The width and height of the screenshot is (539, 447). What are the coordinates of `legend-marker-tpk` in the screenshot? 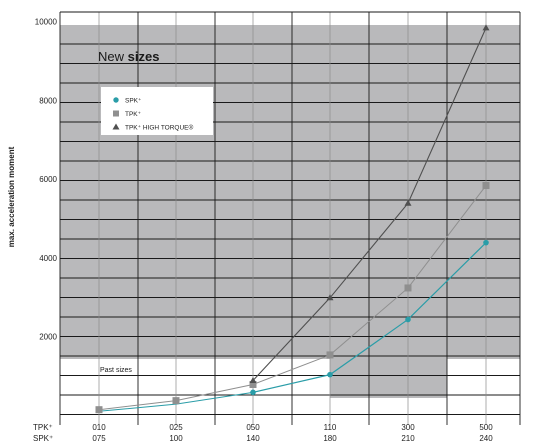 It's located at (116, 113).